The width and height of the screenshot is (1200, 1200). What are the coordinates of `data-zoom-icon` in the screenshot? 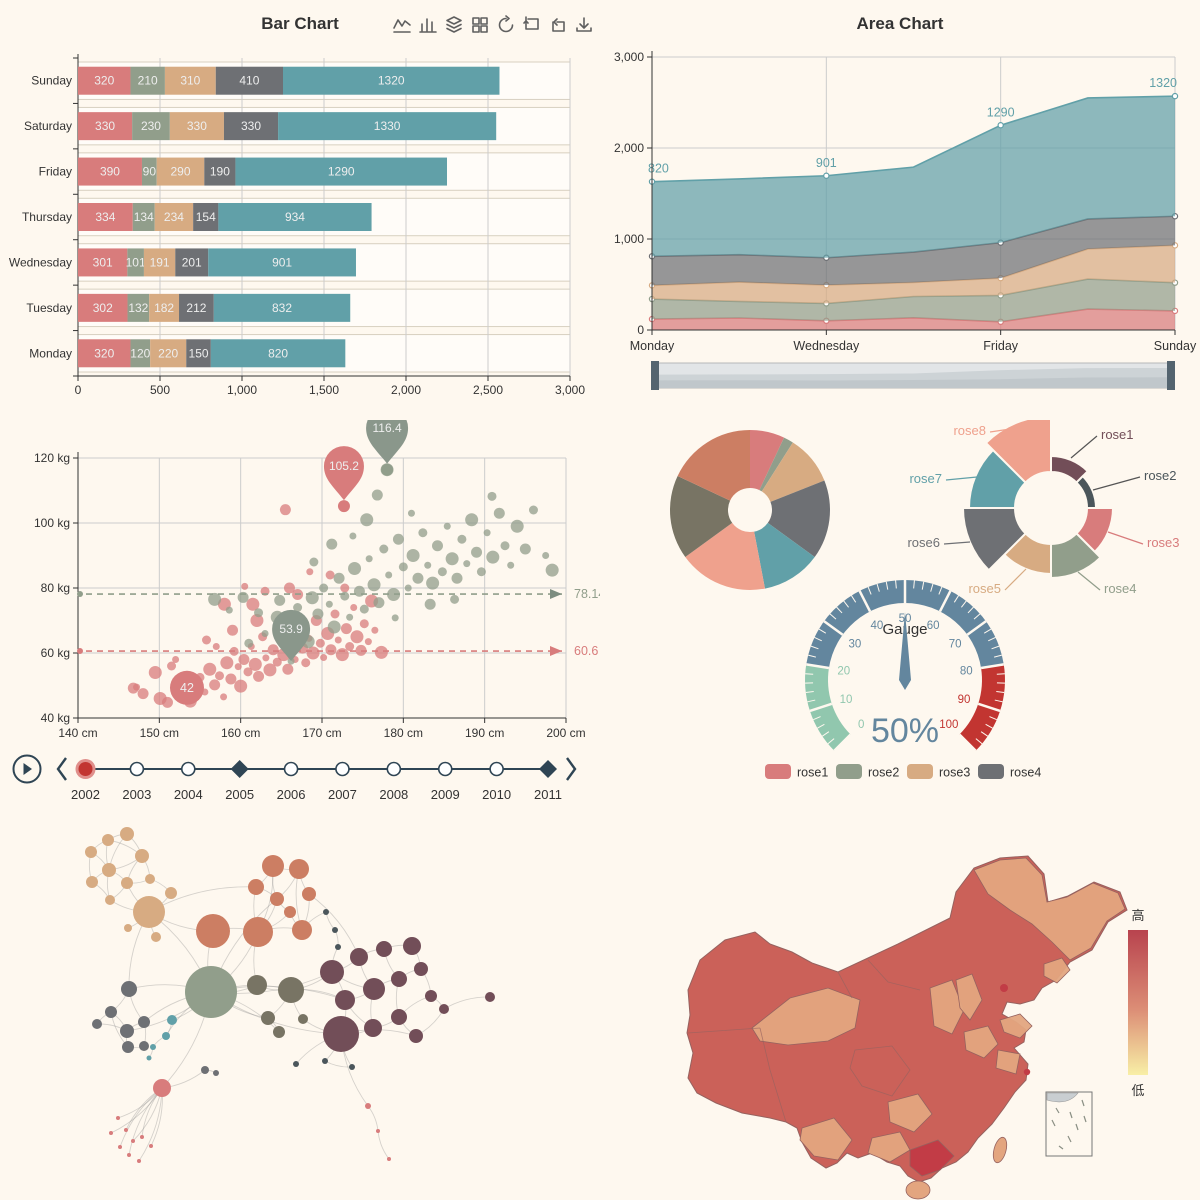 It's located at (532, 25).